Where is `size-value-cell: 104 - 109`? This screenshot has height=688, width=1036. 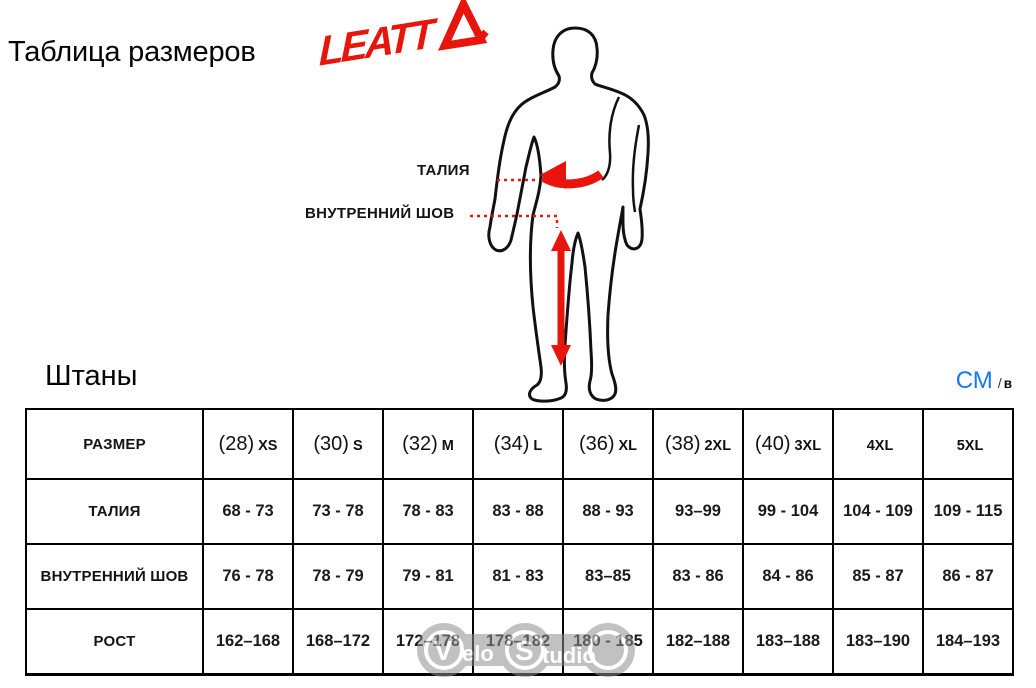
size-value-cell: 104 - 109 is located at coordinates (878, 511).